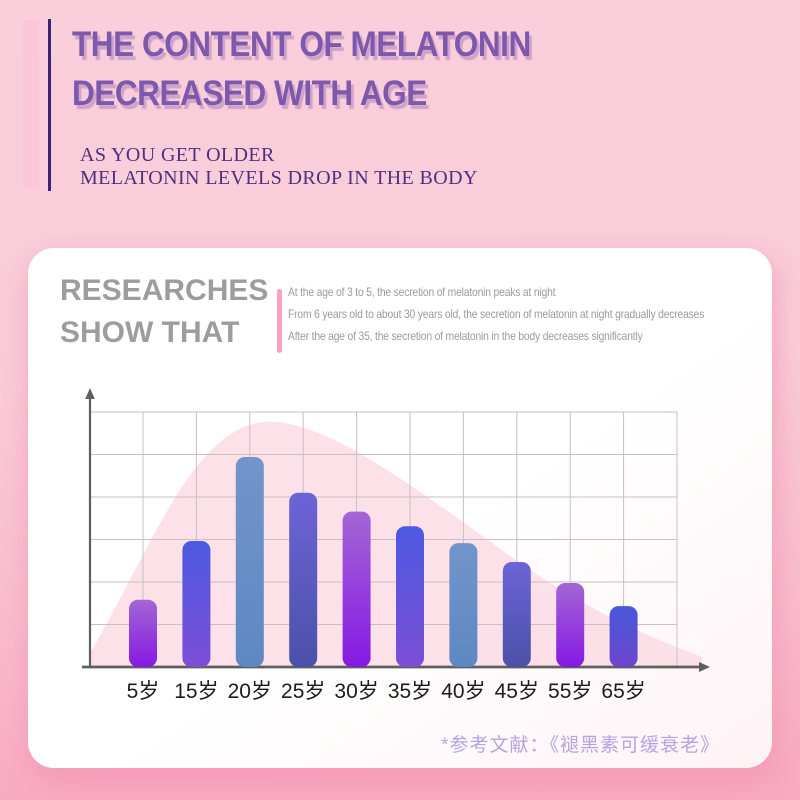 The width and height of the screenshot is (800, 800). I want to click on page-subtitle-line-2: MELATONIN LEVELS DROP IN THE BODY, so click(279, 178).